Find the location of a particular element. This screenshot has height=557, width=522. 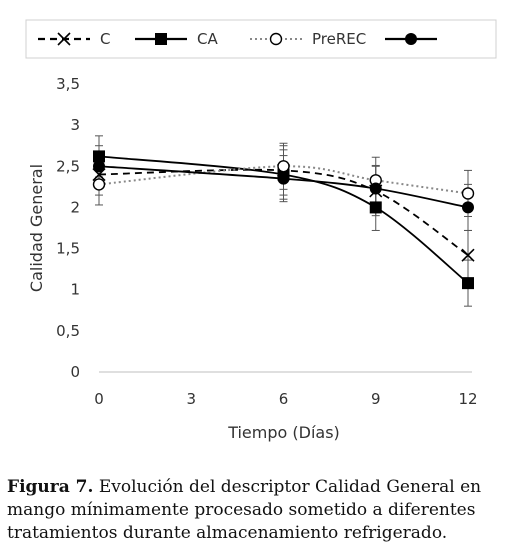

y-axis-title: Calidad General is located at coordinates (36, 228).